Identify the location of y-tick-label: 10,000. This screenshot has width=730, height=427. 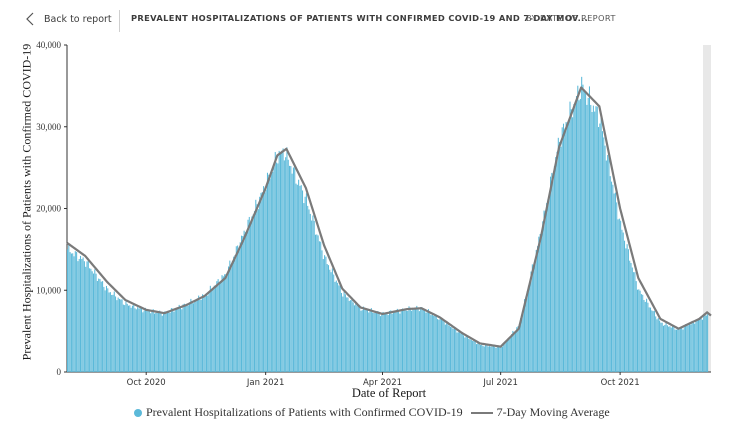
(48, 290).